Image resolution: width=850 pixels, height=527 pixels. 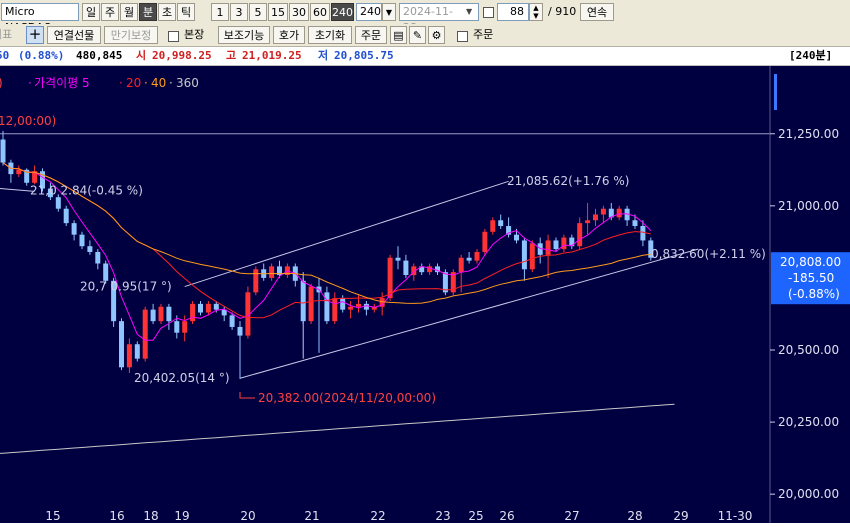 What do you see at coordinates (6, 34) in the screenshot?
I see `indicator-label: 지표` at bounding box center [6, 34].